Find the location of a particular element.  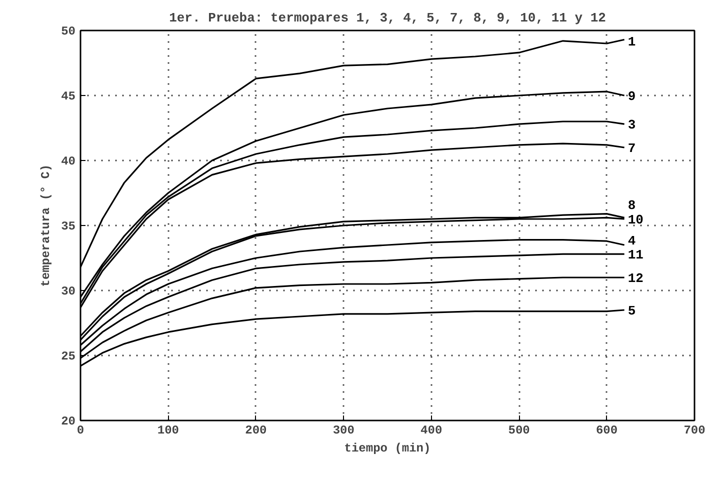

series-label: 4 is located at coordinates (632, 240).